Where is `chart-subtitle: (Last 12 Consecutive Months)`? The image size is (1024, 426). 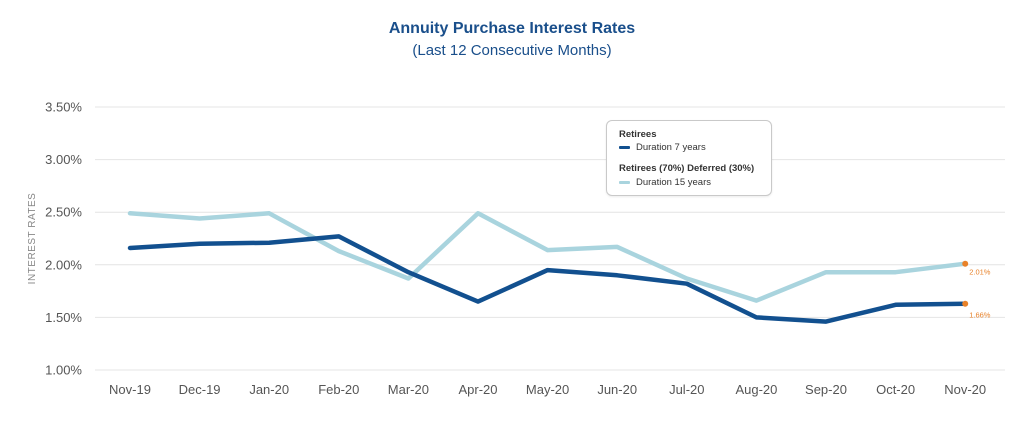 chart-subtitle: (Last 12 Consecutive Months) is located at coordinates (512, 50).